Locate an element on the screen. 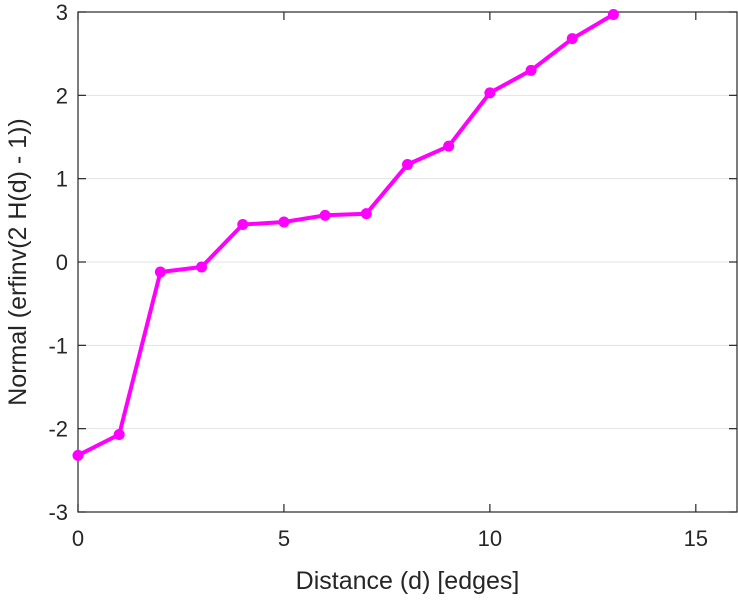 The height and width of the screenshot is (600, 738). x-tick-label: 0 is located at coordinates (78, 538).